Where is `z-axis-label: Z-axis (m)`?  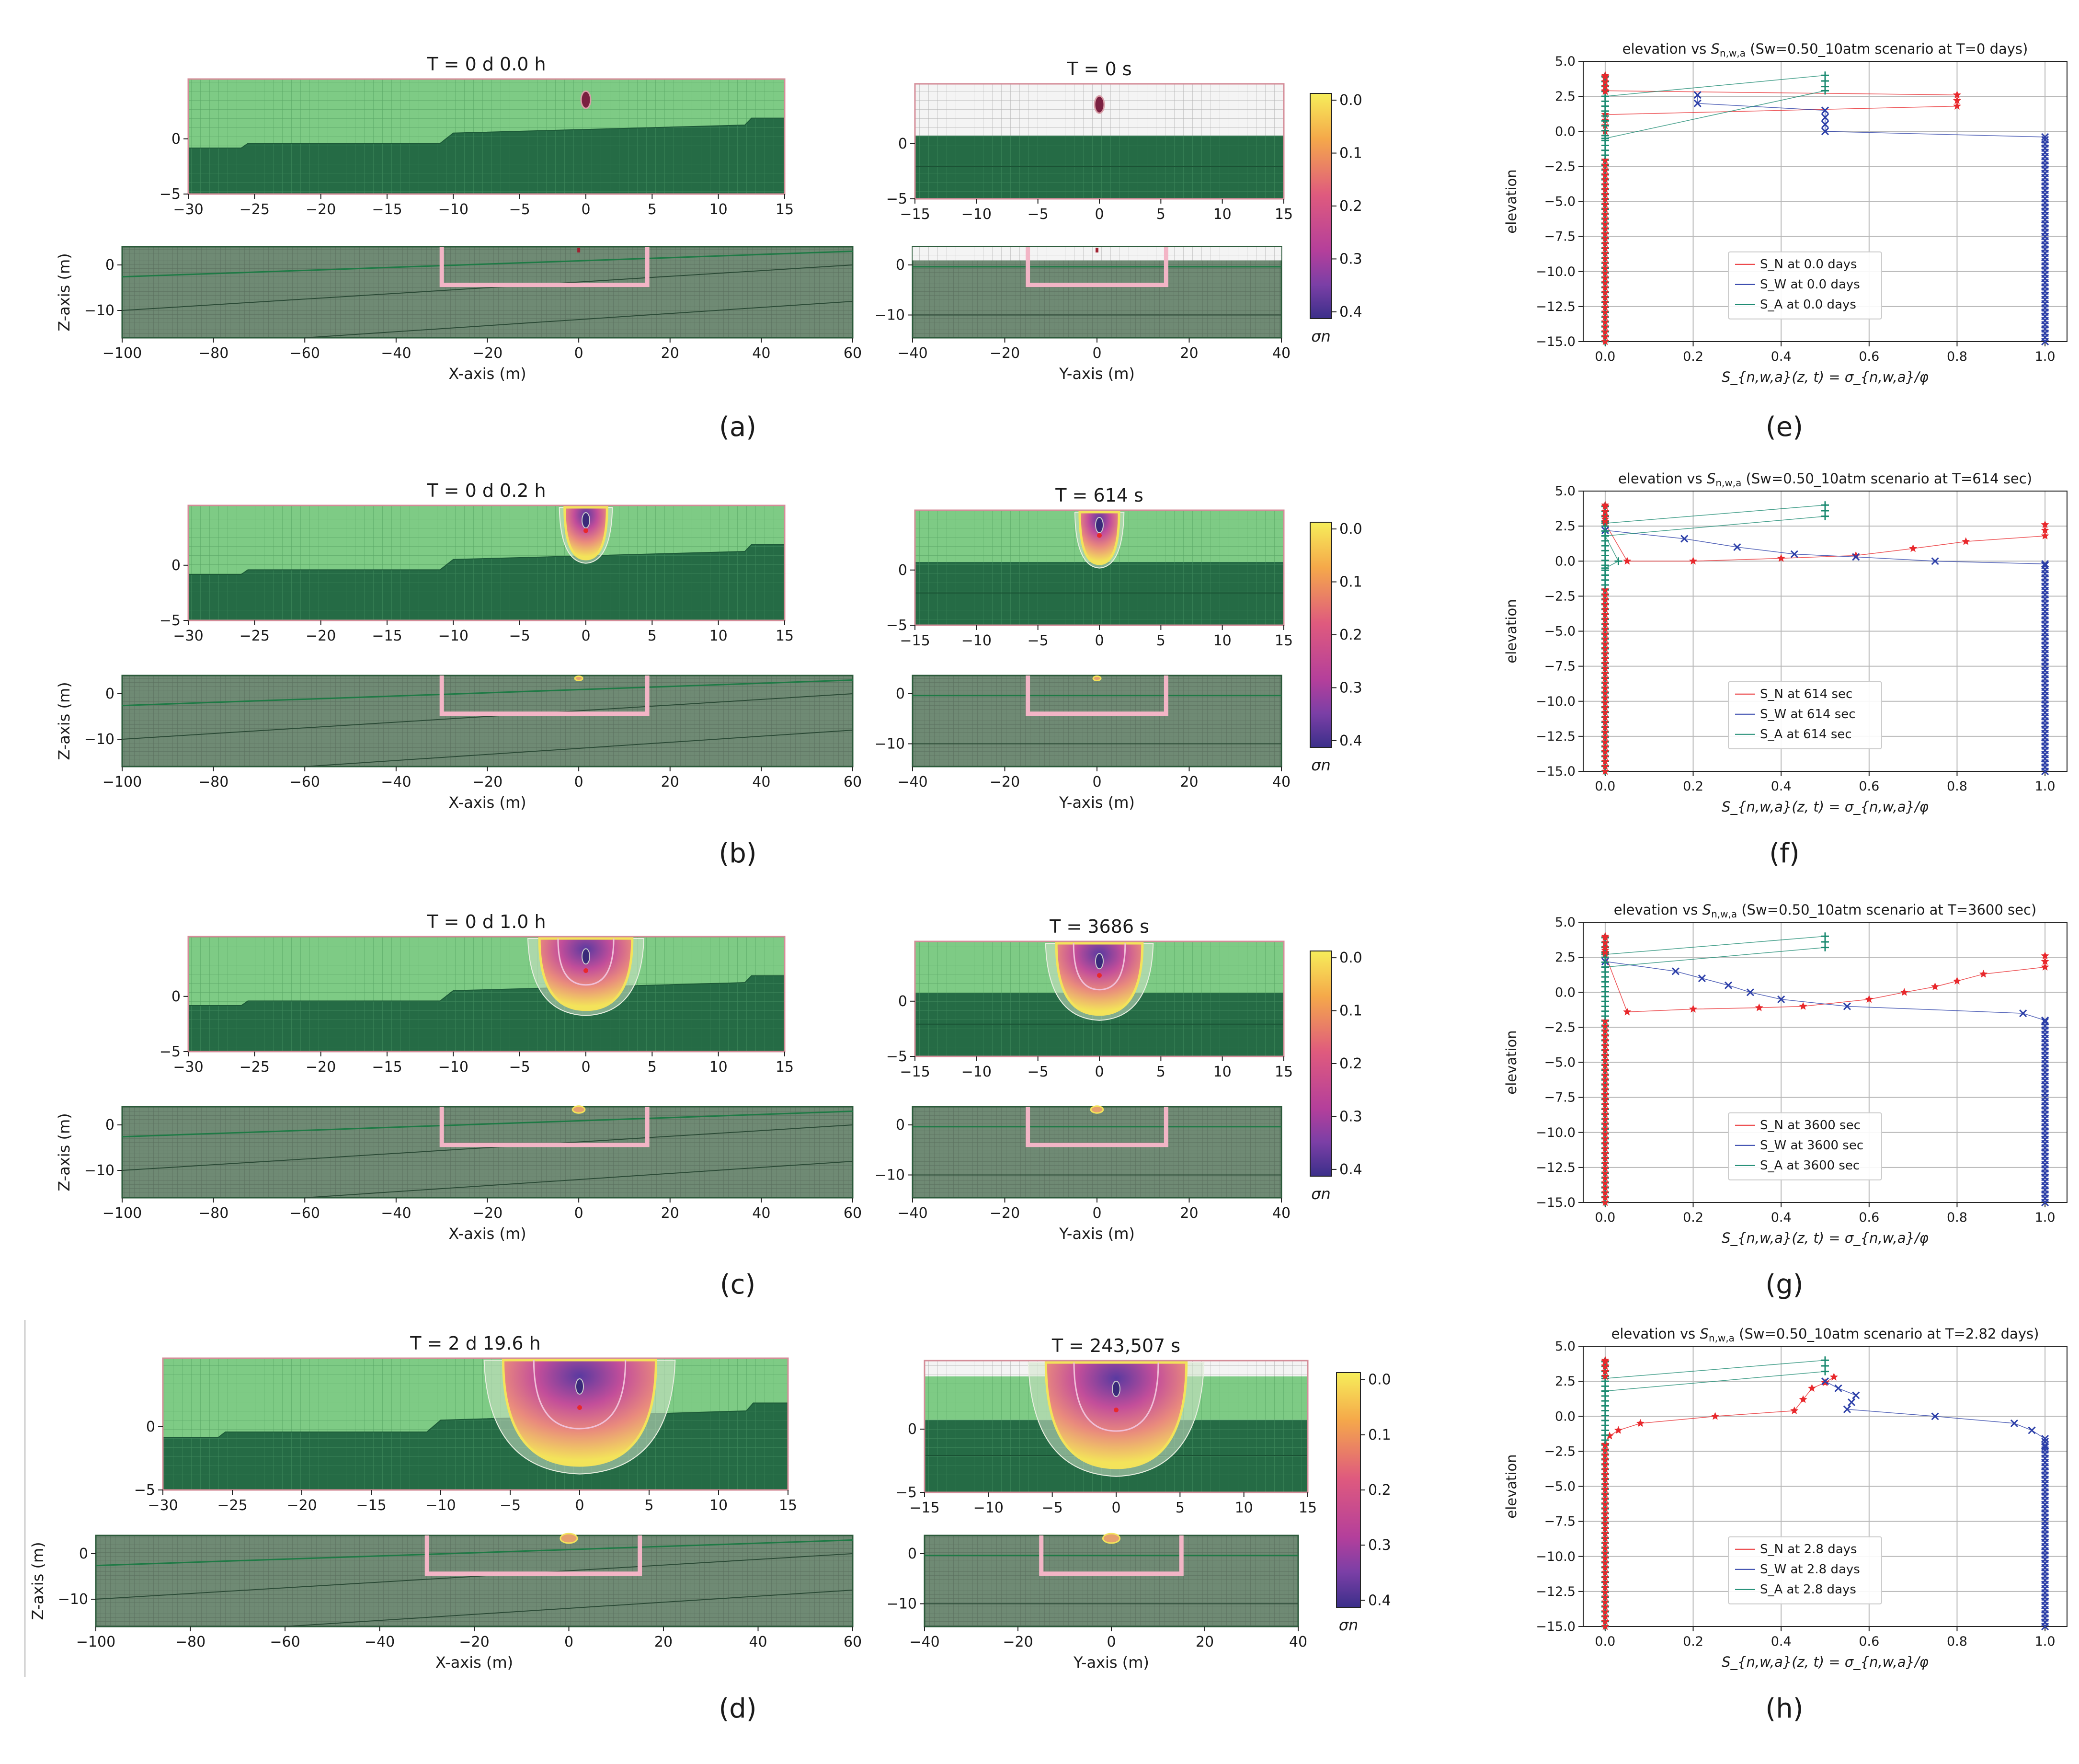 z-axis-label: Z-axis (m) is located at coordinates (64, 1152).